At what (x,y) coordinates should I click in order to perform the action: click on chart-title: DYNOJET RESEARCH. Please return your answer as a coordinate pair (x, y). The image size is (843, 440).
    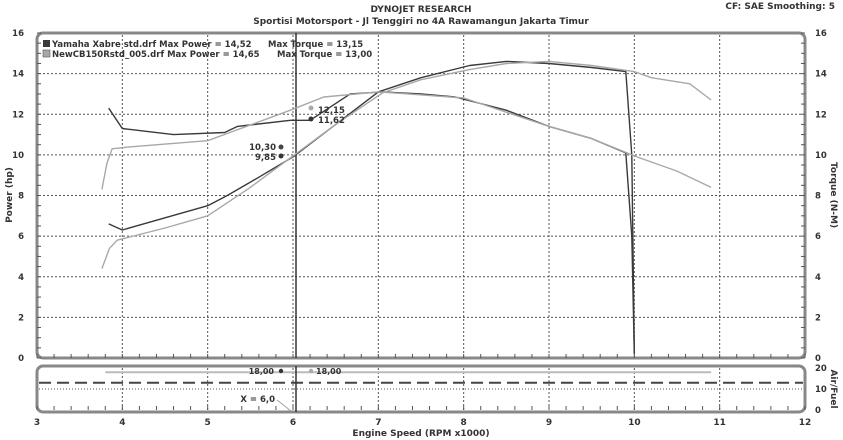
    Looking at the image, I should click on (420, 10).